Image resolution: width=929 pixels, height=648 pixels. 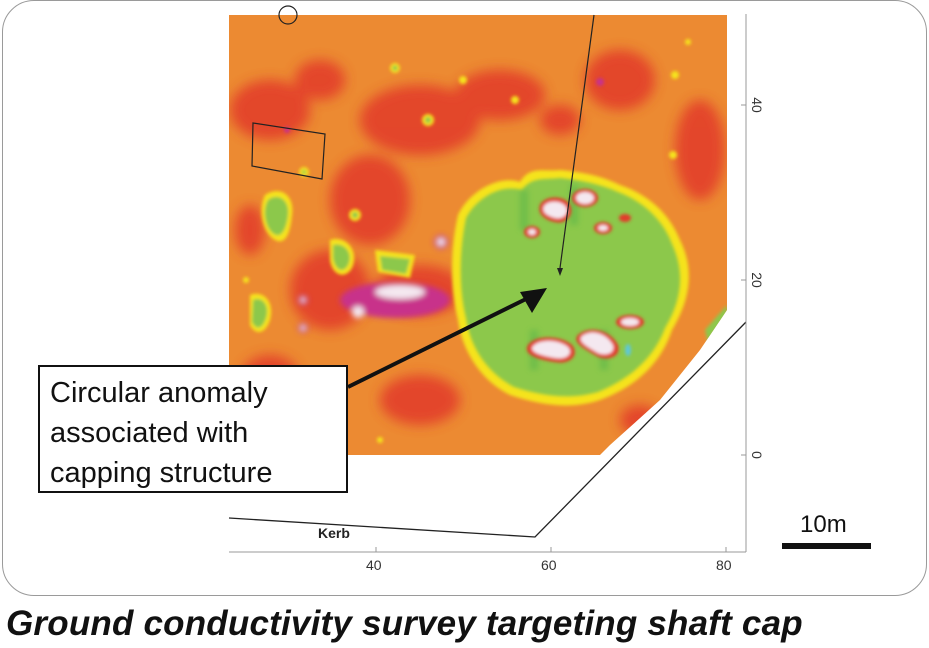 I want to click on callout-line: associated with, so click(x=149, y=433).